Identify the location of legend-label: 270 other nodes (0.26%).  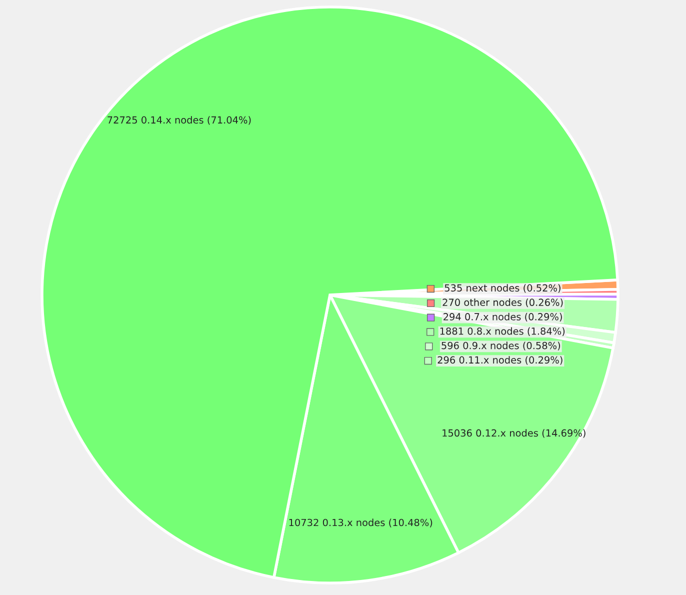
(502, 303).